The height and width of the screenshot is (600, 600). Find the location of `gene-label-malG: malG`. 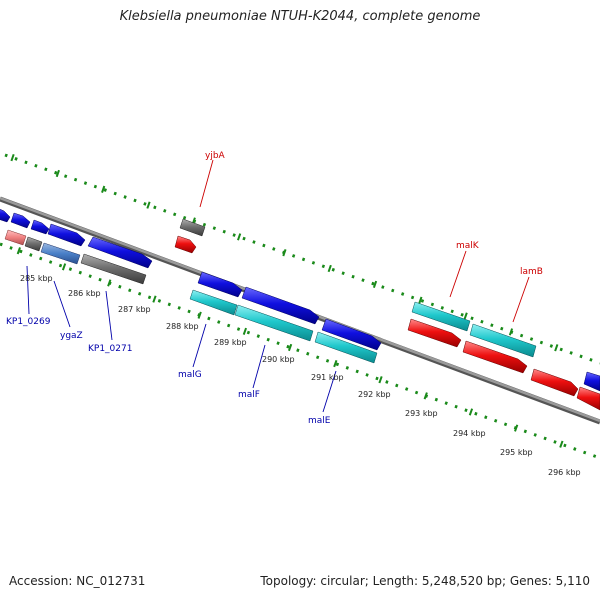

gene-label-malG: malG is located at coordinates (190, 375).